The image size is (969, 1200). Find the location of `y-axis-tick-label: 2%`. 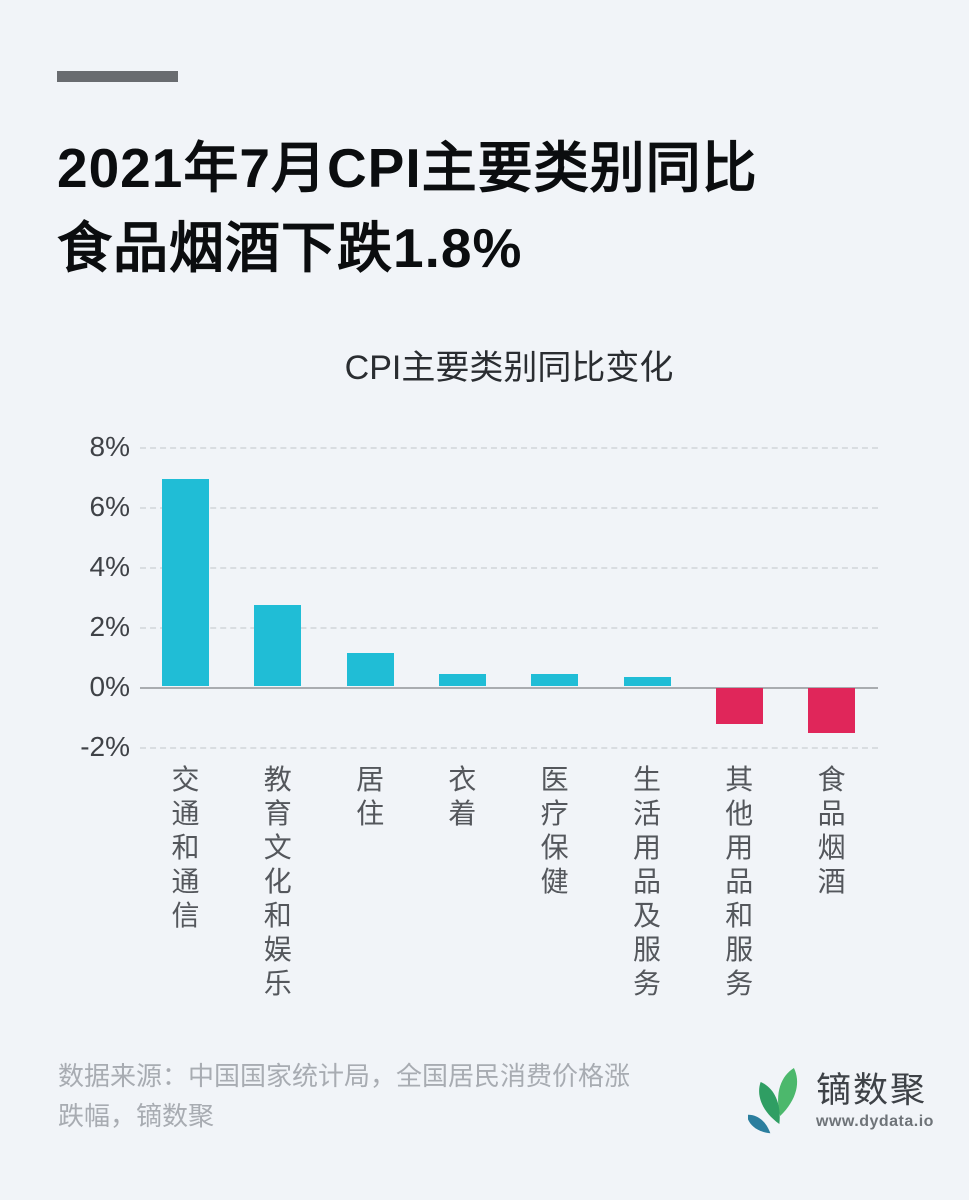

y-axis-tick-label: 2% is located at coordinates (109, 626).